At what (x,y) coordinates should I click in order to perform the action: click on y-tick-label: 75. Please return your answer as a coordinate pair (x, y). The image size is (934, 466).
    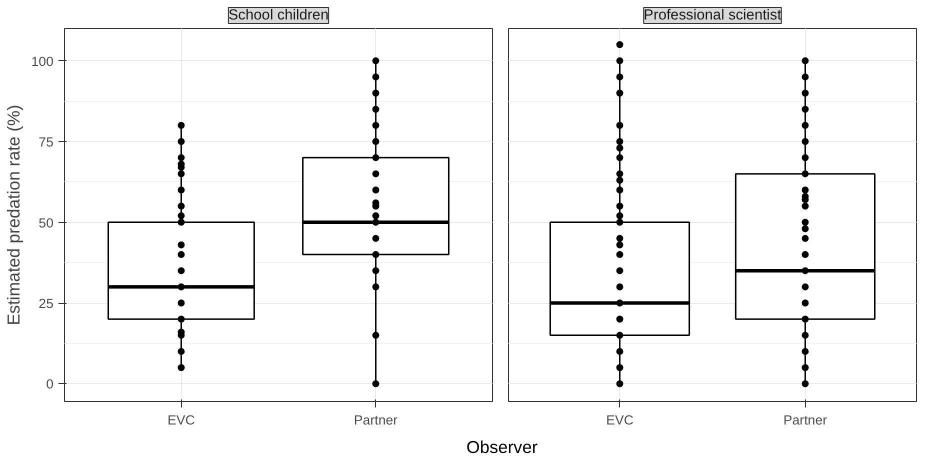
    Looking at the image, I should click on (46, 142).